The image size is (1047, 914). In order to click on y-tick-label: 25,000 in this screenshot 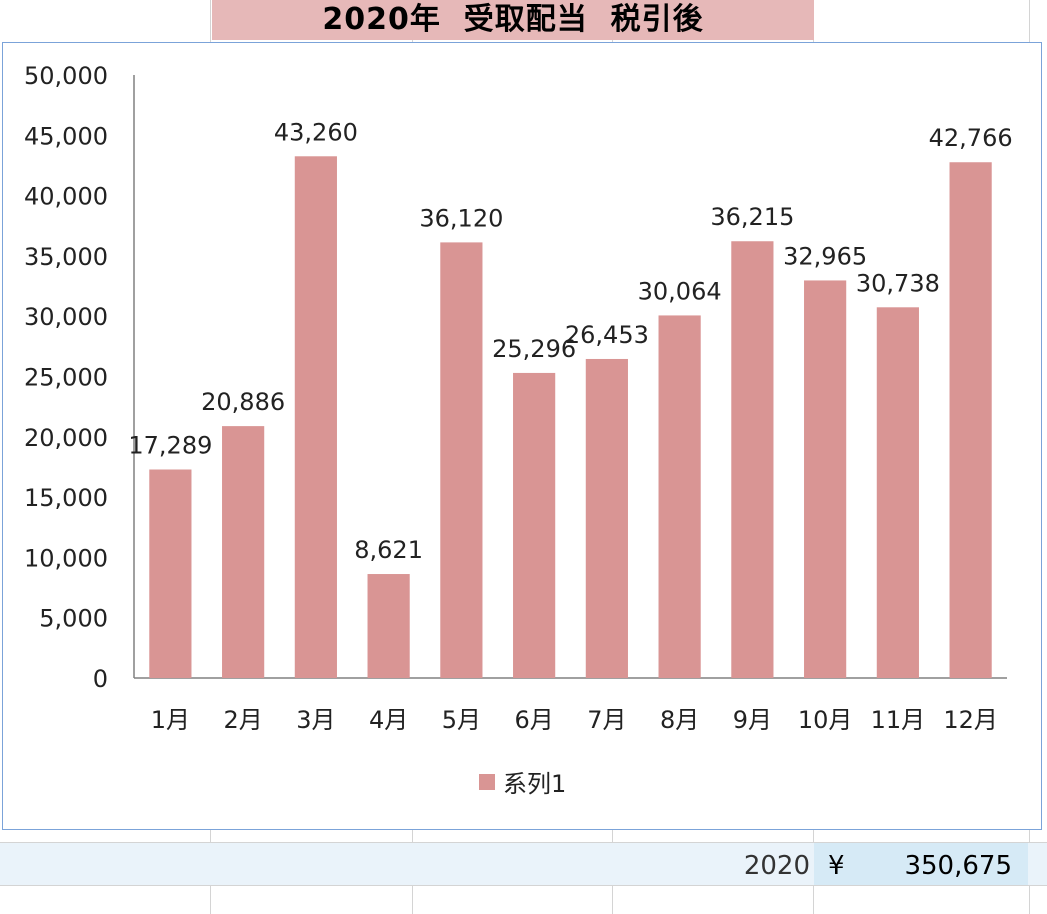, I will do `click(66, 378)`.